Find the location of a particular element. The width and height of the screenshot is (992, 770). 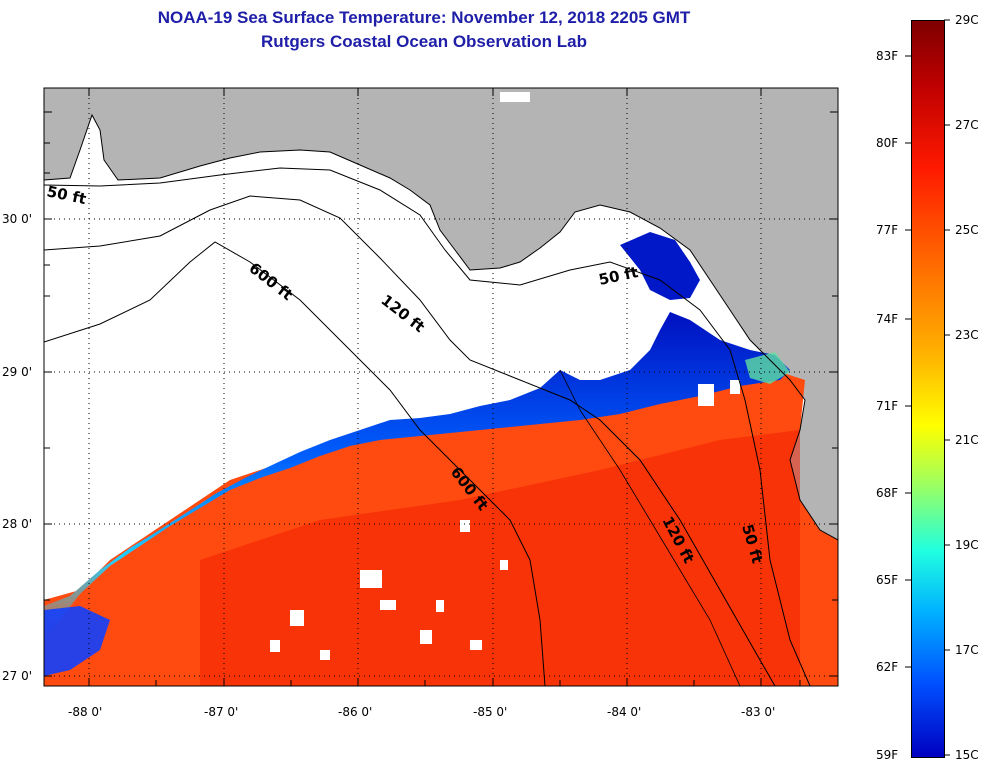

lon-label-87: -87 0' is located at coordinates (221, 712).